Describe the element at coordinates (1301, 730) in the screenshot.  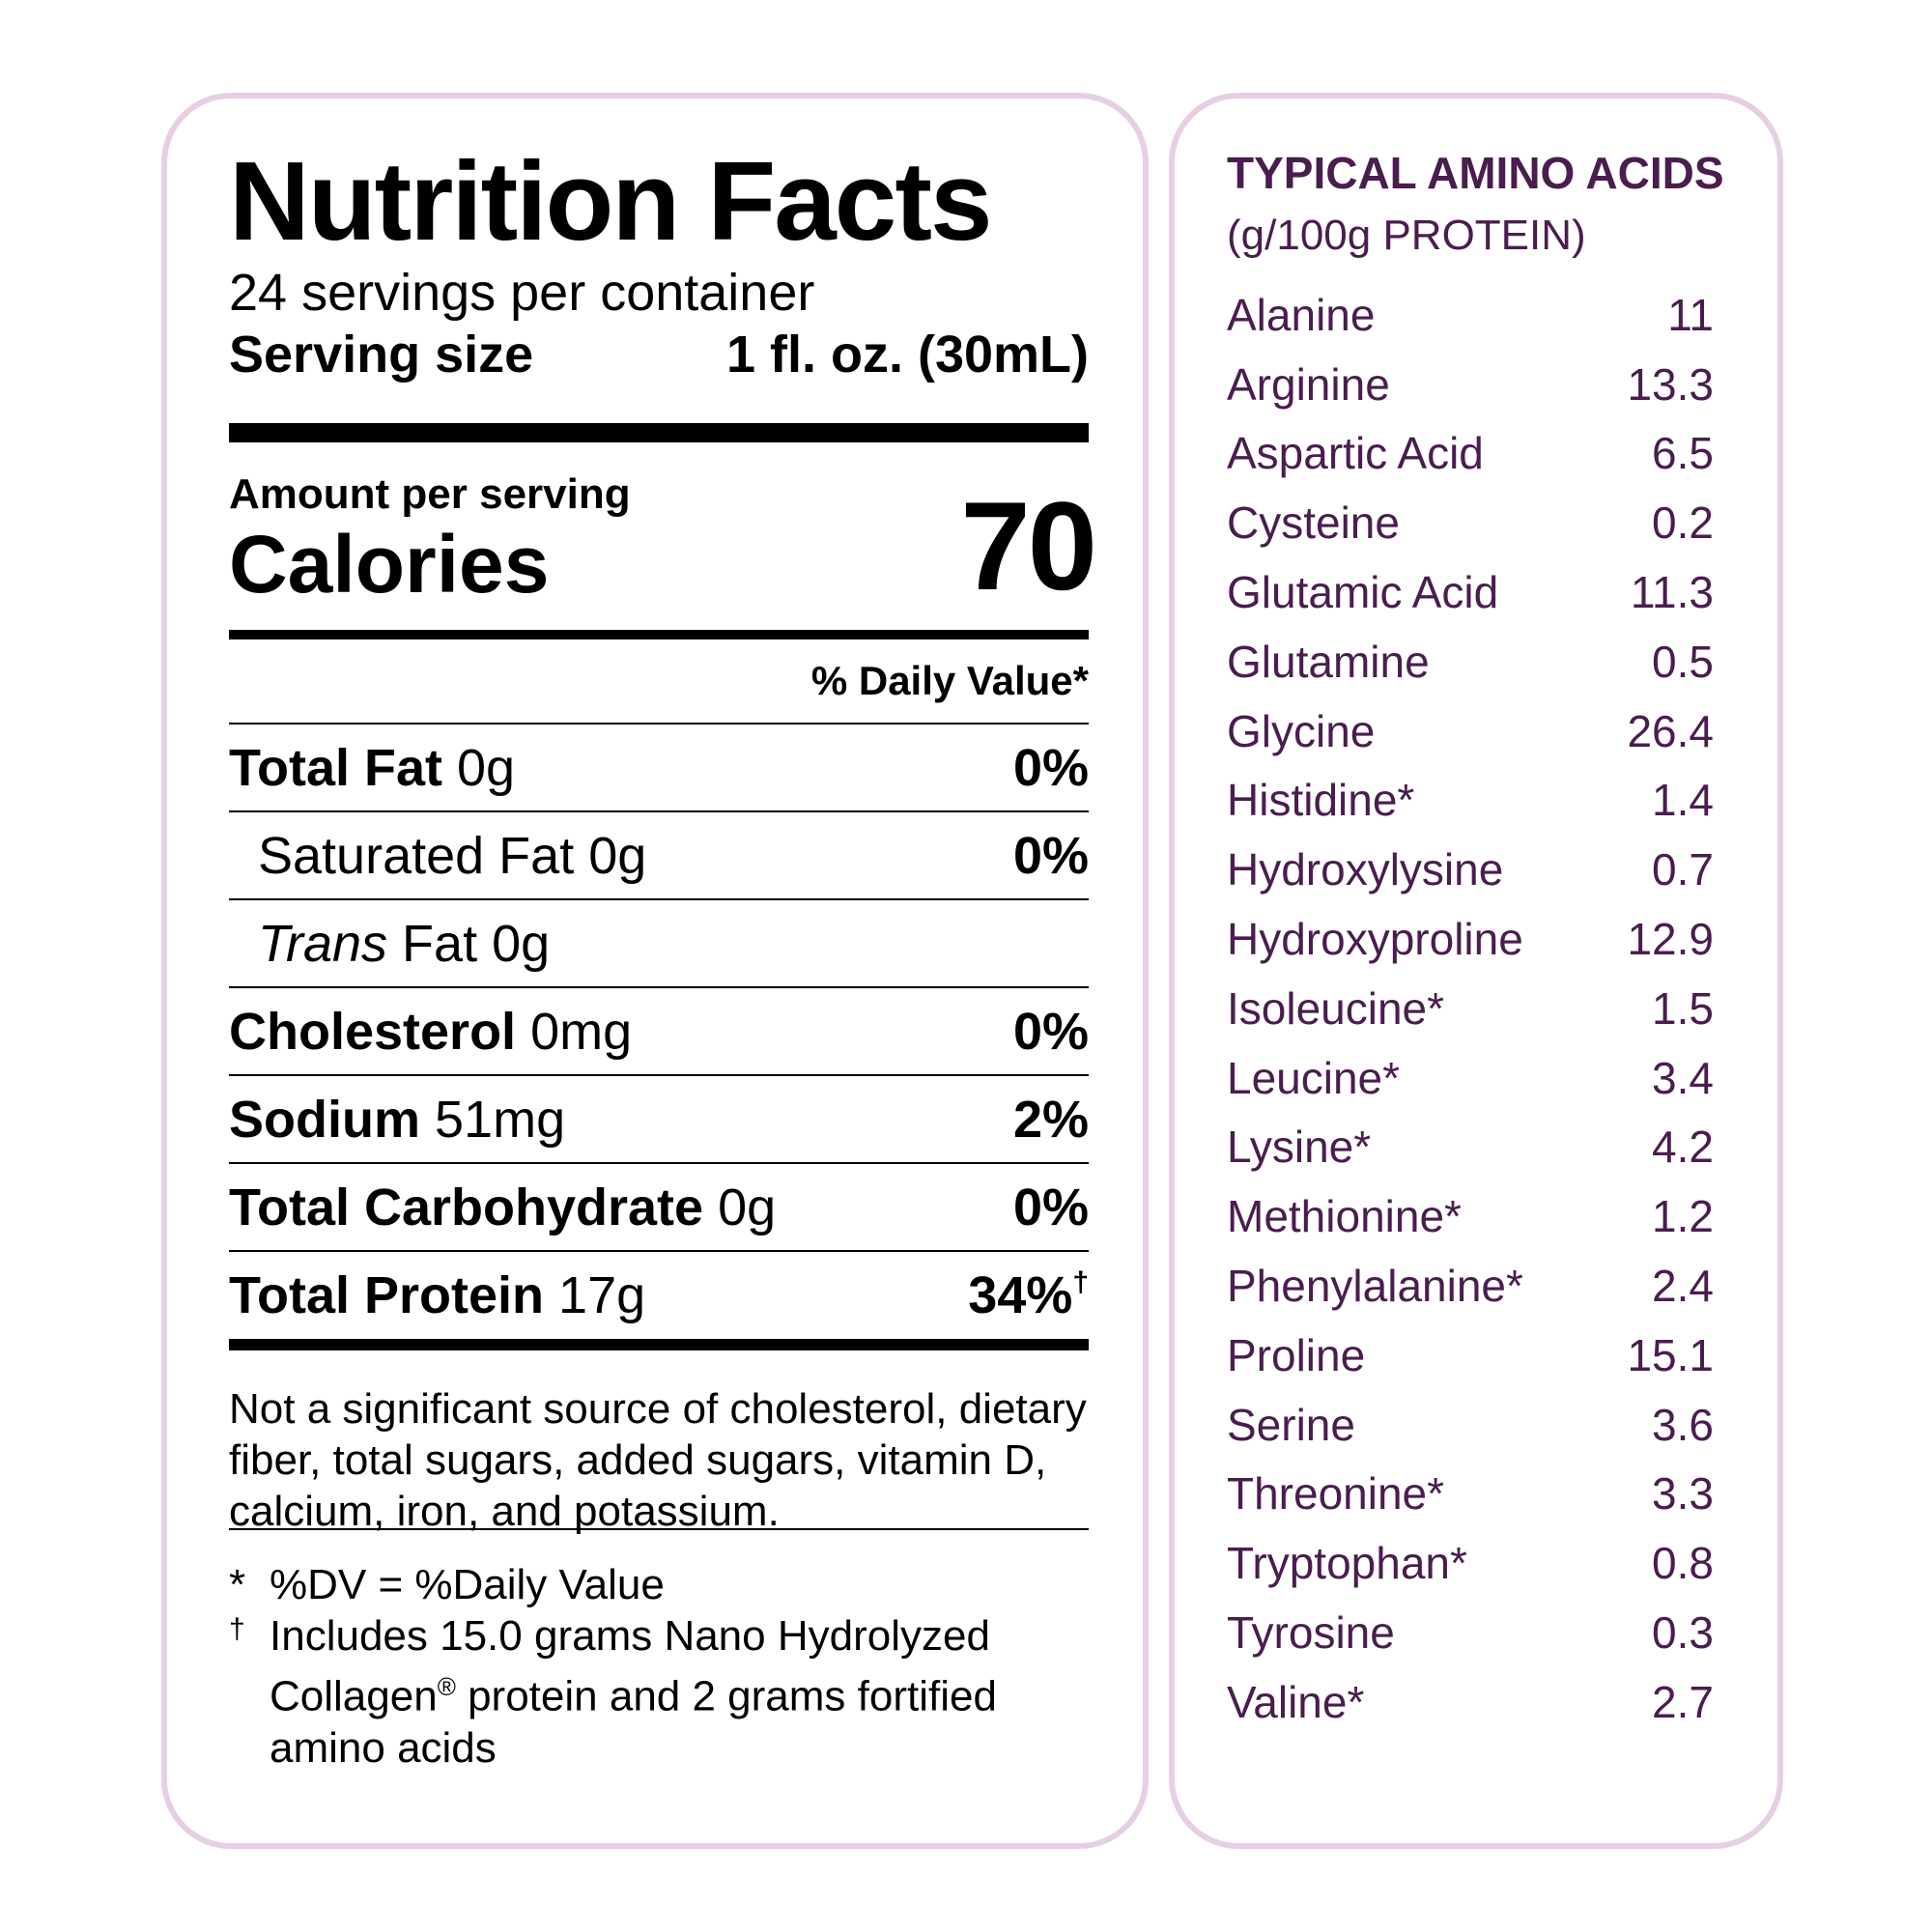
I see `amino-acid-name: Glycine` at that location.